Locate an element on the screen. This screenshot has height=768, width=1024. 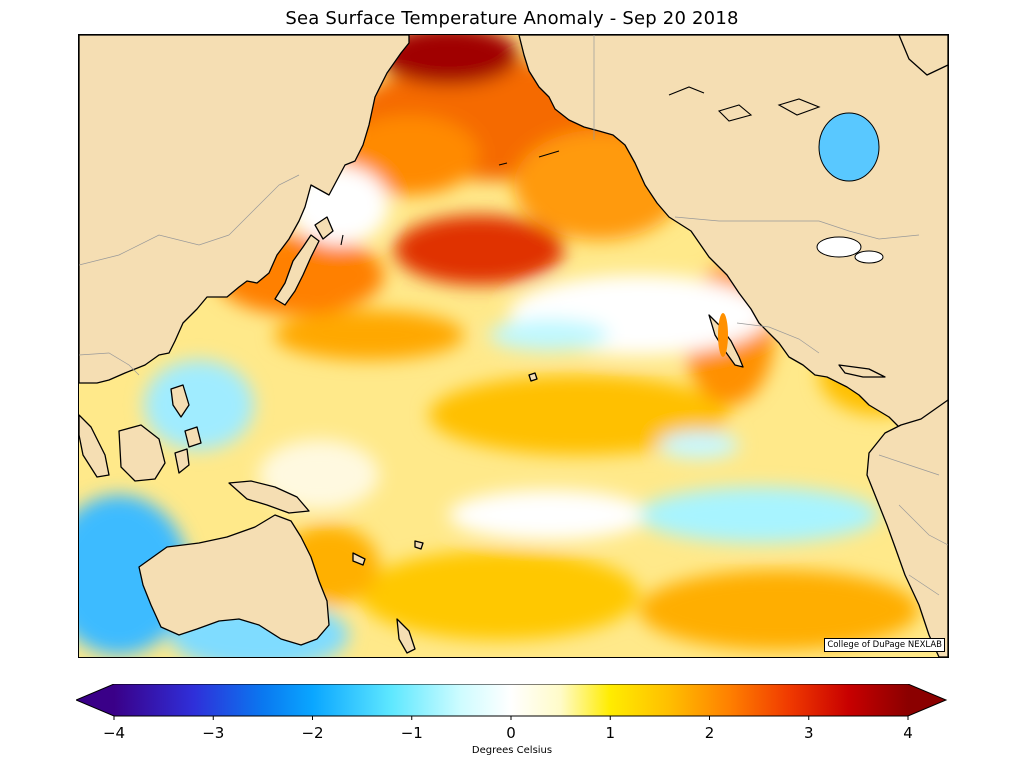
colorbar-over-triangle is located at coordinates (927, 700).